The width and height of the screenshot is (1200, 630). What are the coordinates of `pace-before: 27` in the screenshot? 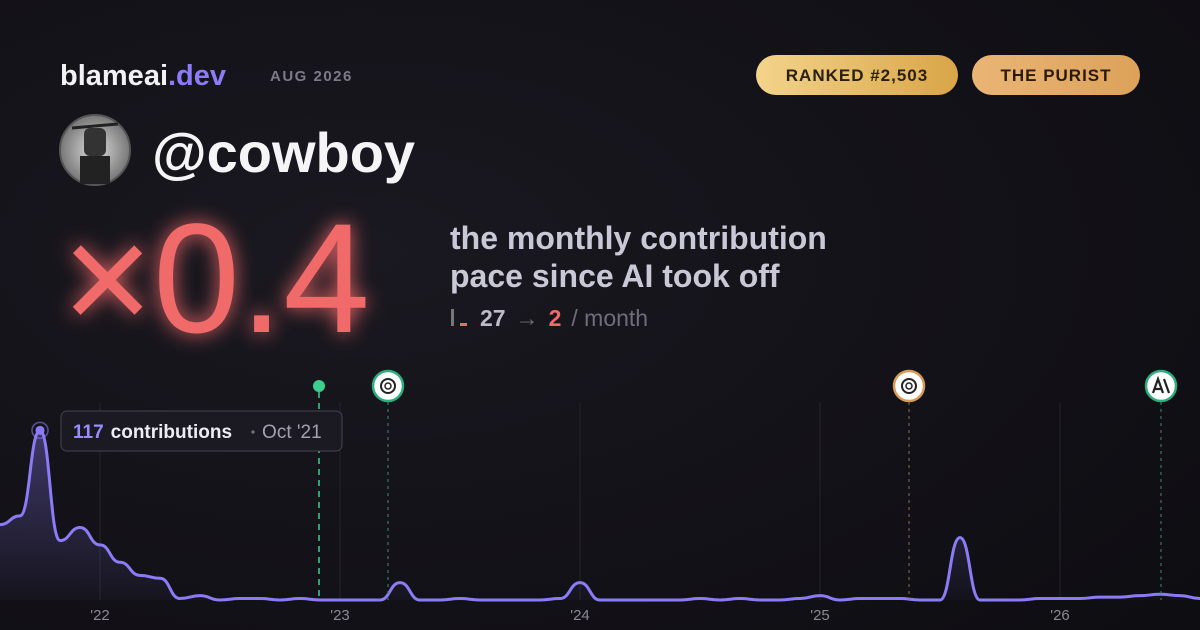 It's located at (493, 318).